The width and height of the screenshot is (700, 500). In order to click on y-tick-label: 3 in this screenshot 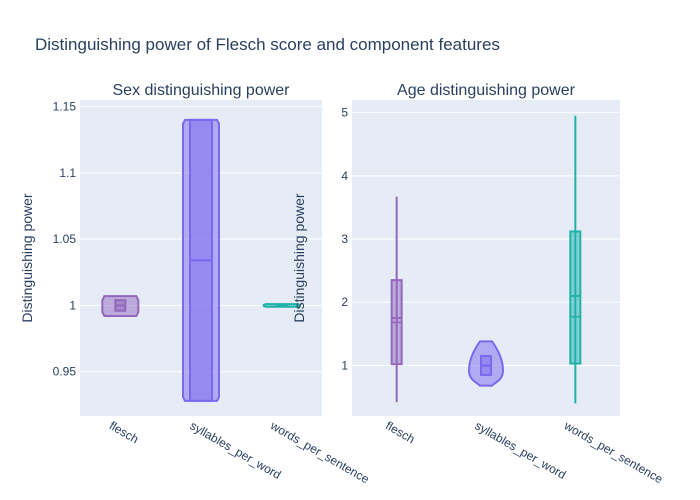, I will do `click(344, 239)`.